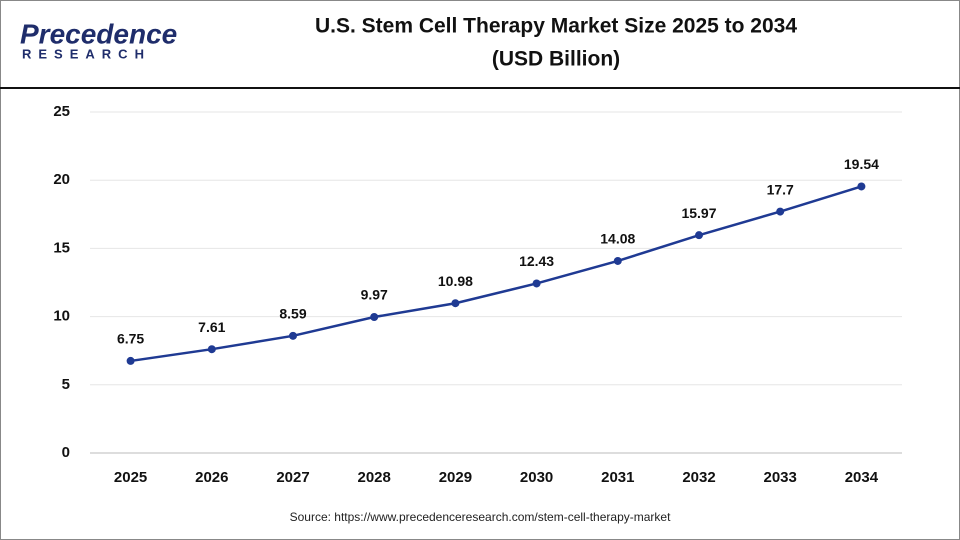 The width and height of the screenshot is (960, 540). I want to click on data-label: 15.97, so click(698, 213).